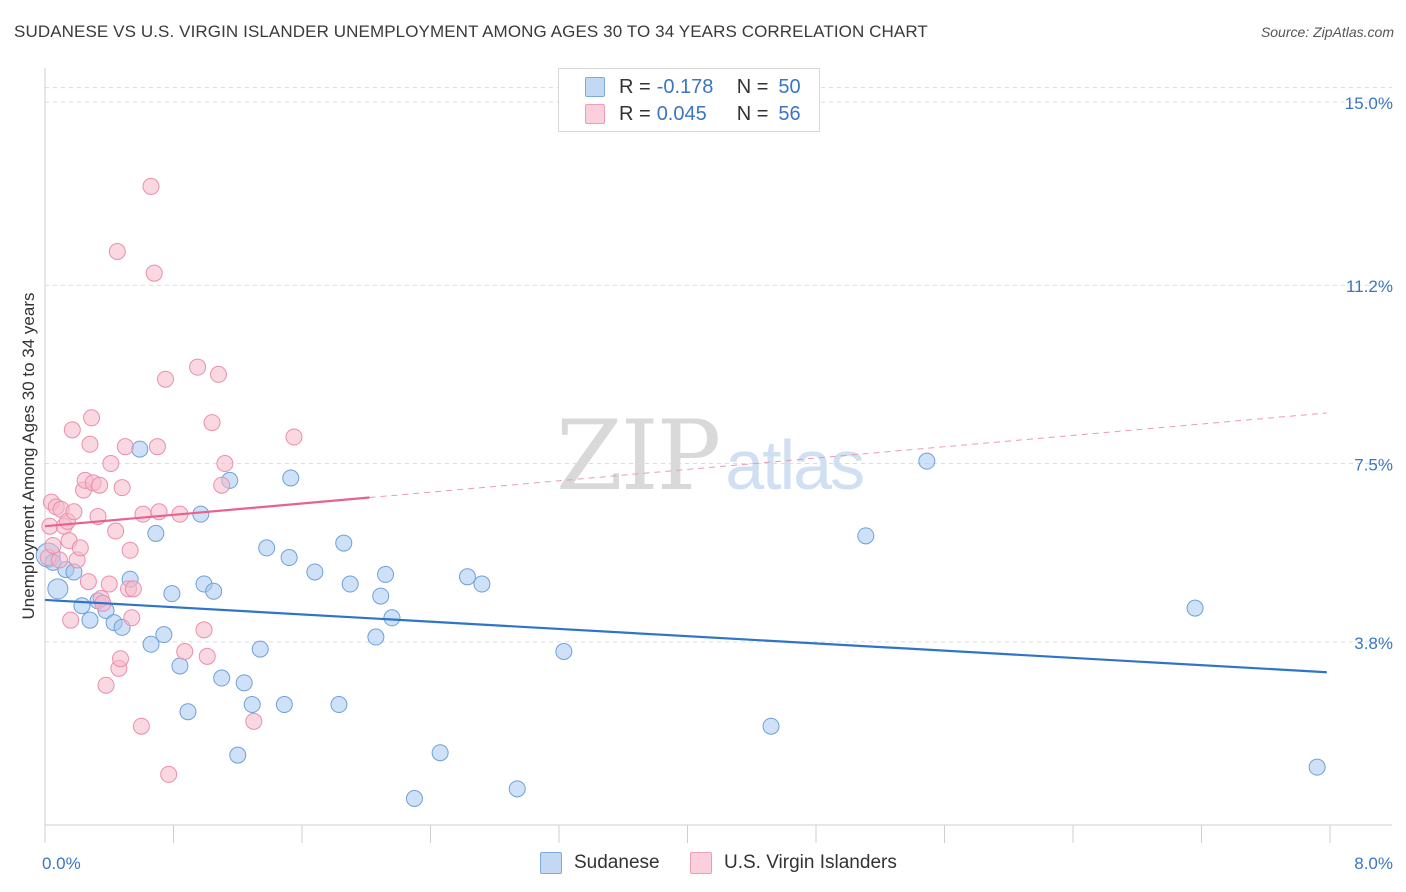 The width and height of the screenshot is (1406, 892). Describe the element at coordinates (689, 100) in the screenshot. I see `correlation-legend: R = -0.178 N = 50 R = 0.045 N = 56` at that location.